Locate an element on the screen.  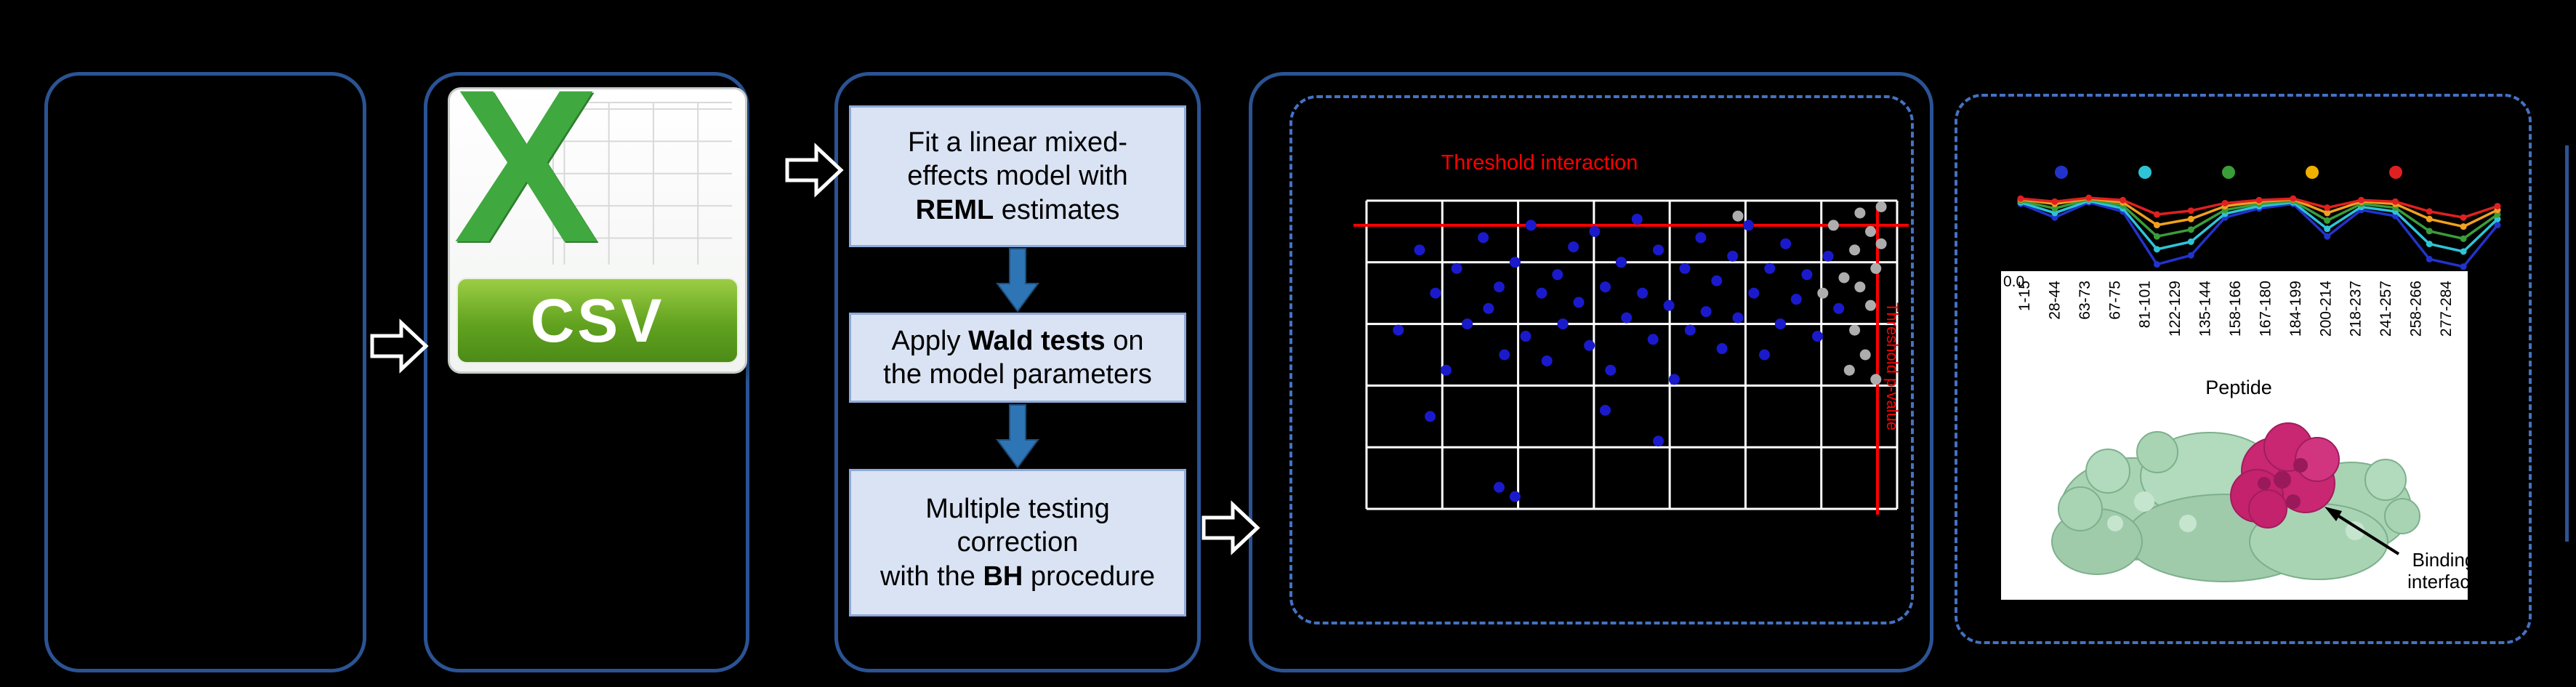
y-axis-zero-tick: 0.0 is located at coordinates (2014, 281).